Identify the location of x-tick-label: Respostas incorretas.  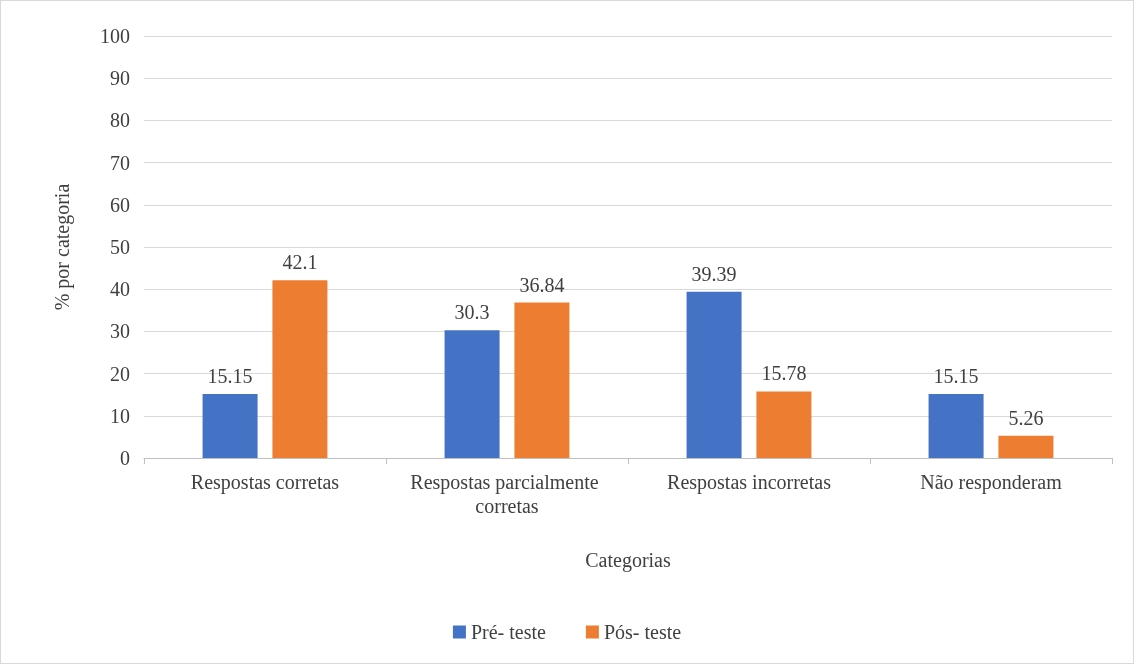
(749, 482).